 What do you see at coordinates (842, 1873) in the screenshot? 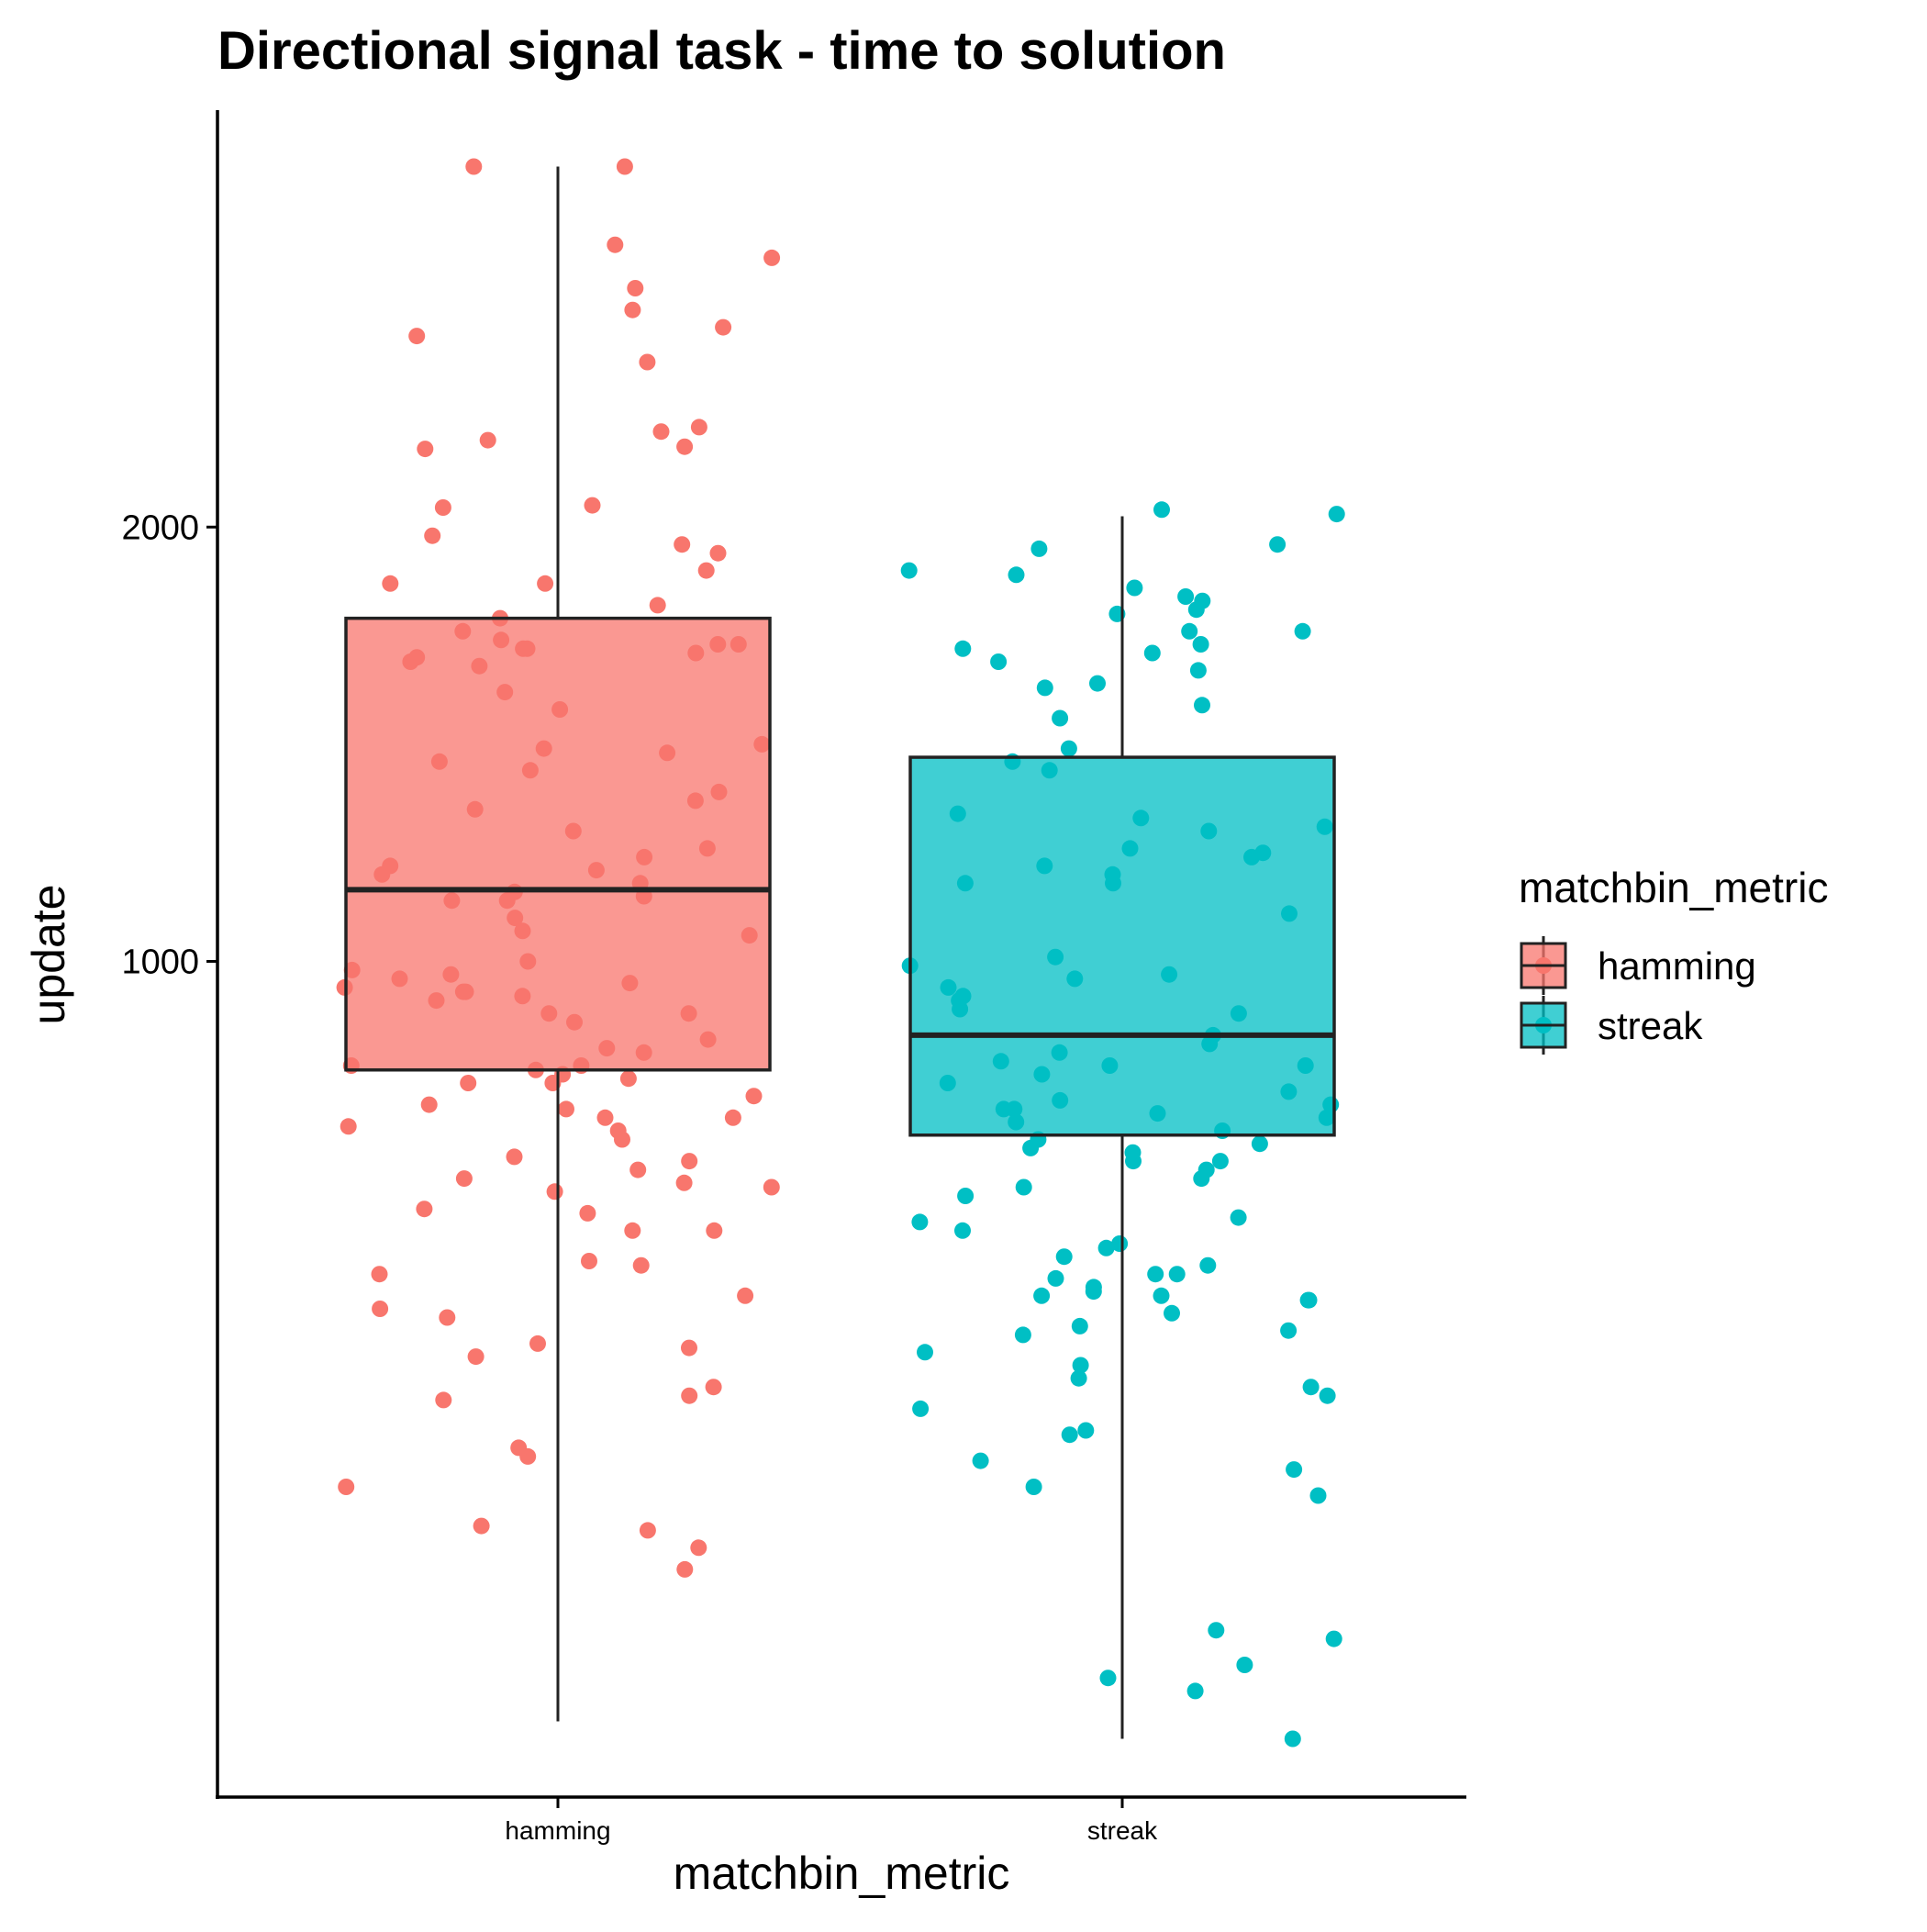
I see `x-axis-title: matchbin_metric` at bounding box center [842, 1873].